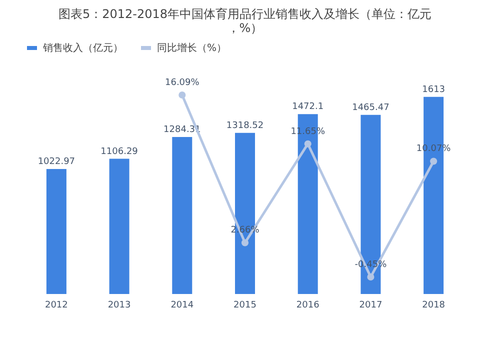 The height and width of the screenshot is (362, 500). I want to click on data-label: 1465.47, so click(371, 107).